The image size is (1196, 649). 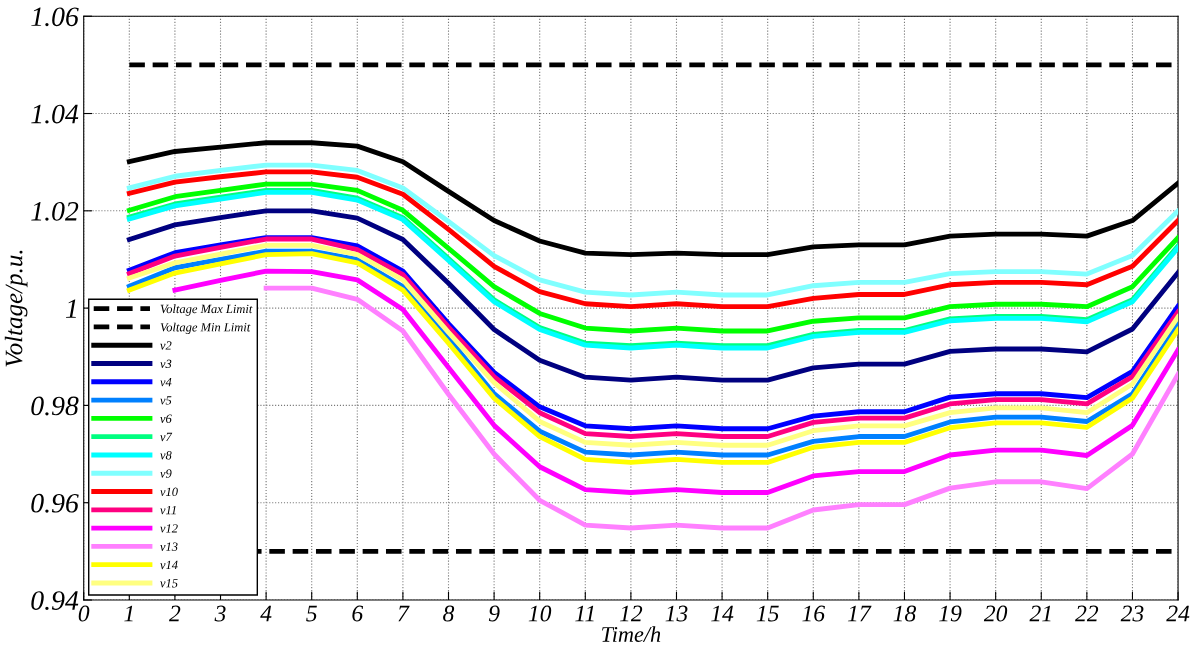 What do you see at coordinates (166, 473) in the screenshot?
I see `legend-label: v9` at bounding box center [166, 473].